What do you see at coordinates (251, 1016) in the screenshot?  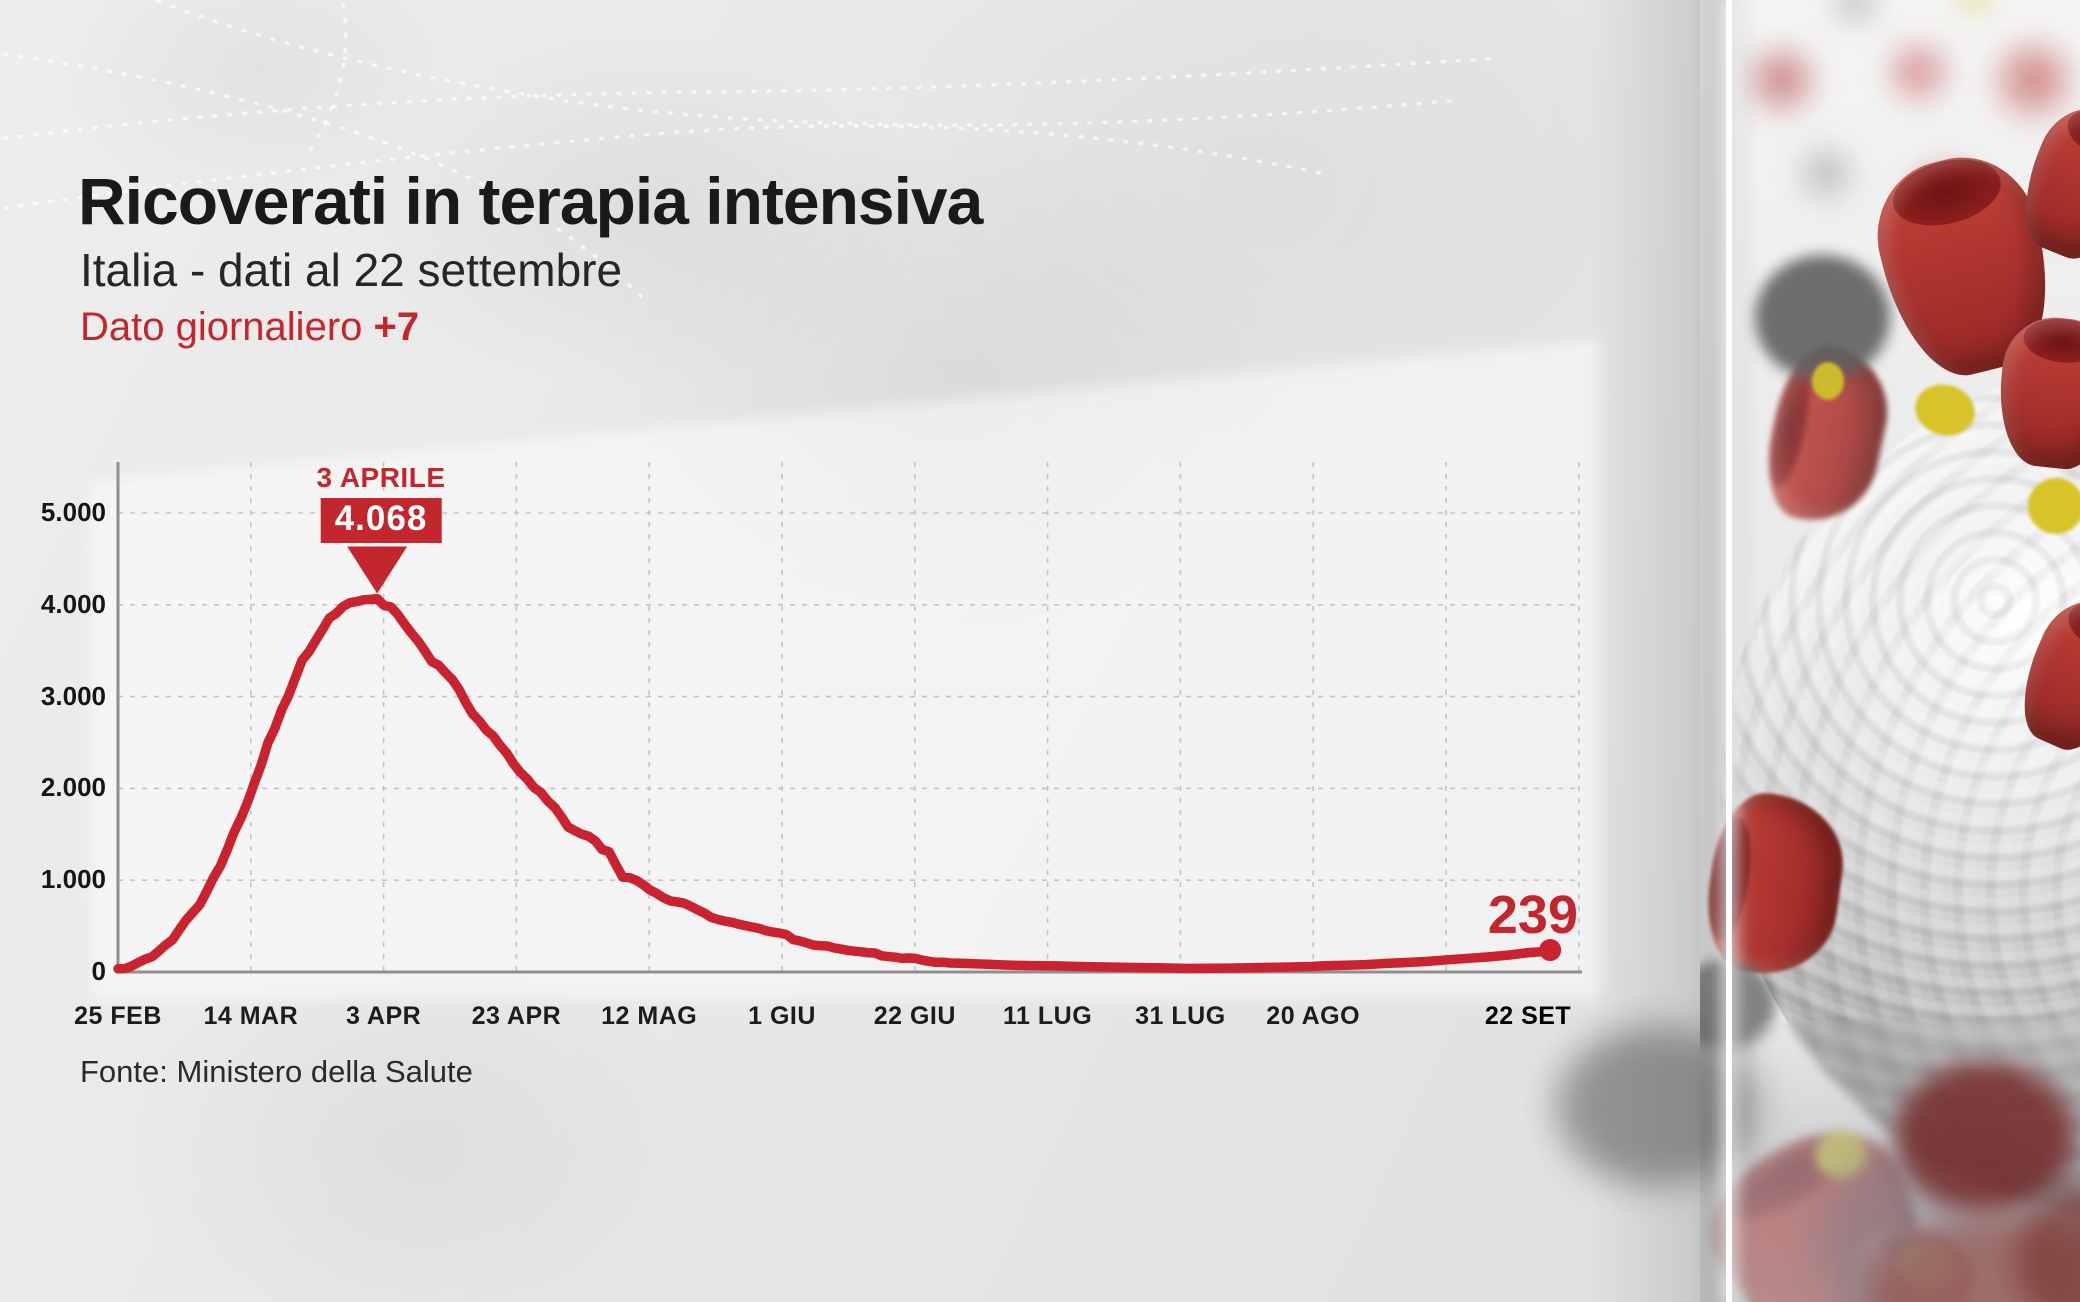 I see `x-tick-label: 14 MAR` at bounding box center [251, 1016].